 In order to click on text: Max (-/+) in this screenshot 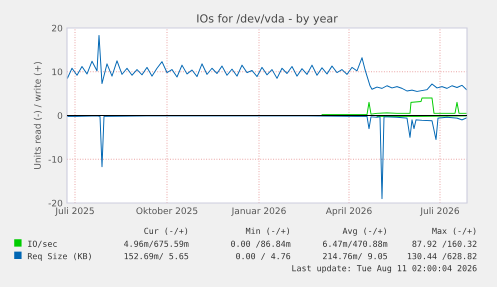, I will do `click(454, 232)`.